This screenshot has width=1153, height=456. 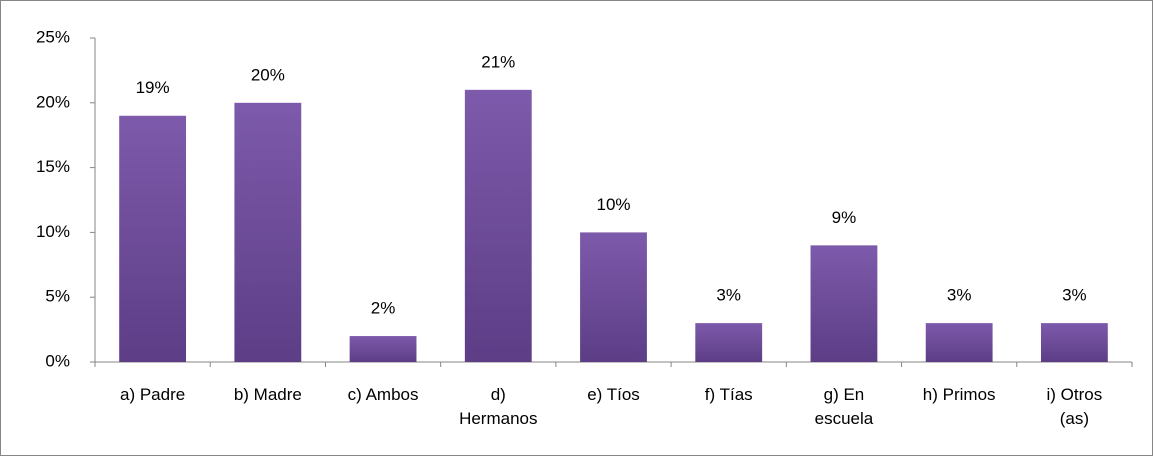 I want to click on value-label: 9%, so click(x=844, y=217).